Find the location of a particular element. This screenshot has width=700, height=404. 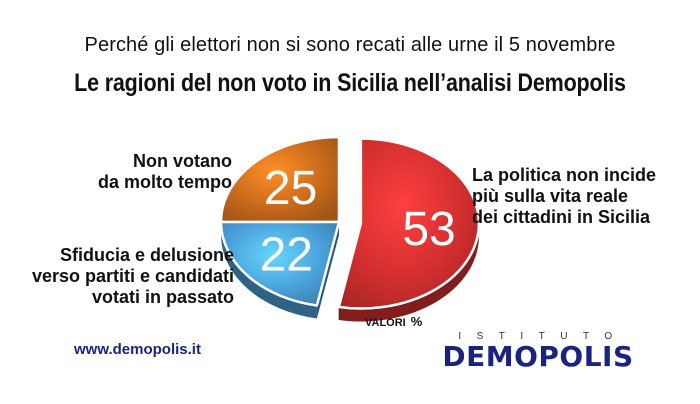

unit-symbol: % is located at coordinates (416, 321).